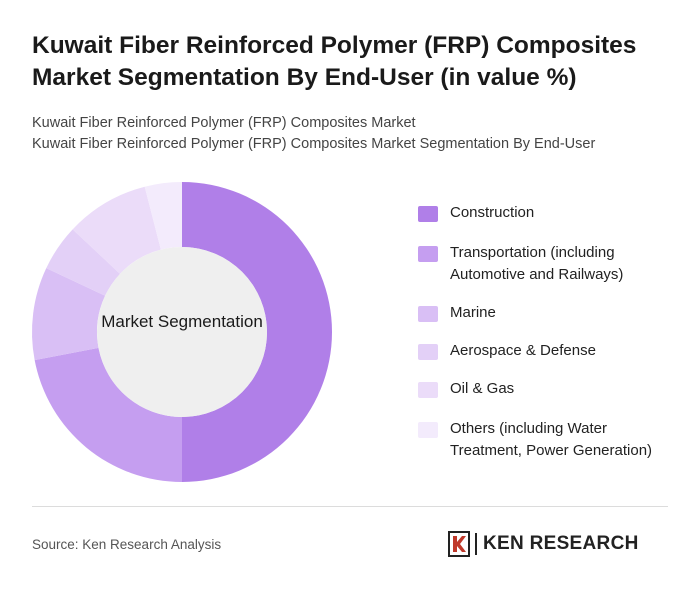  Describe the element at coordinates (459, 544) in the screenshot. I see `ken-research-logo-icon` at that location.